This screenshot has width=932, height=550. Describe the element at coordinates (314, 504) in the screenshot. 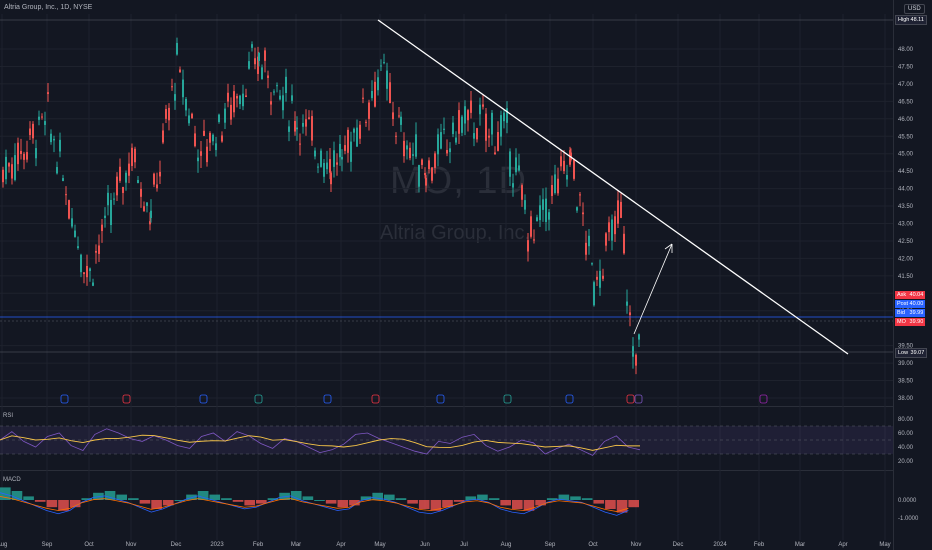

I see `macd-signal-line` at that location.